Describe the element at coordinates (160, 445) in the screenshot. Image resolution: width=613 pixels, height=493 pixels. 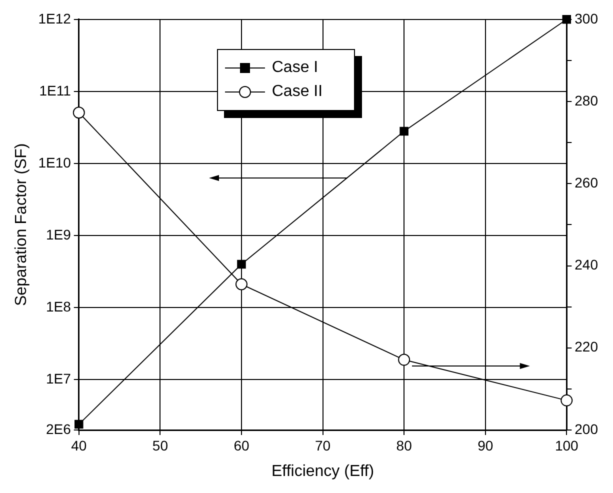
I see `x-tick-label: 50` at that location.